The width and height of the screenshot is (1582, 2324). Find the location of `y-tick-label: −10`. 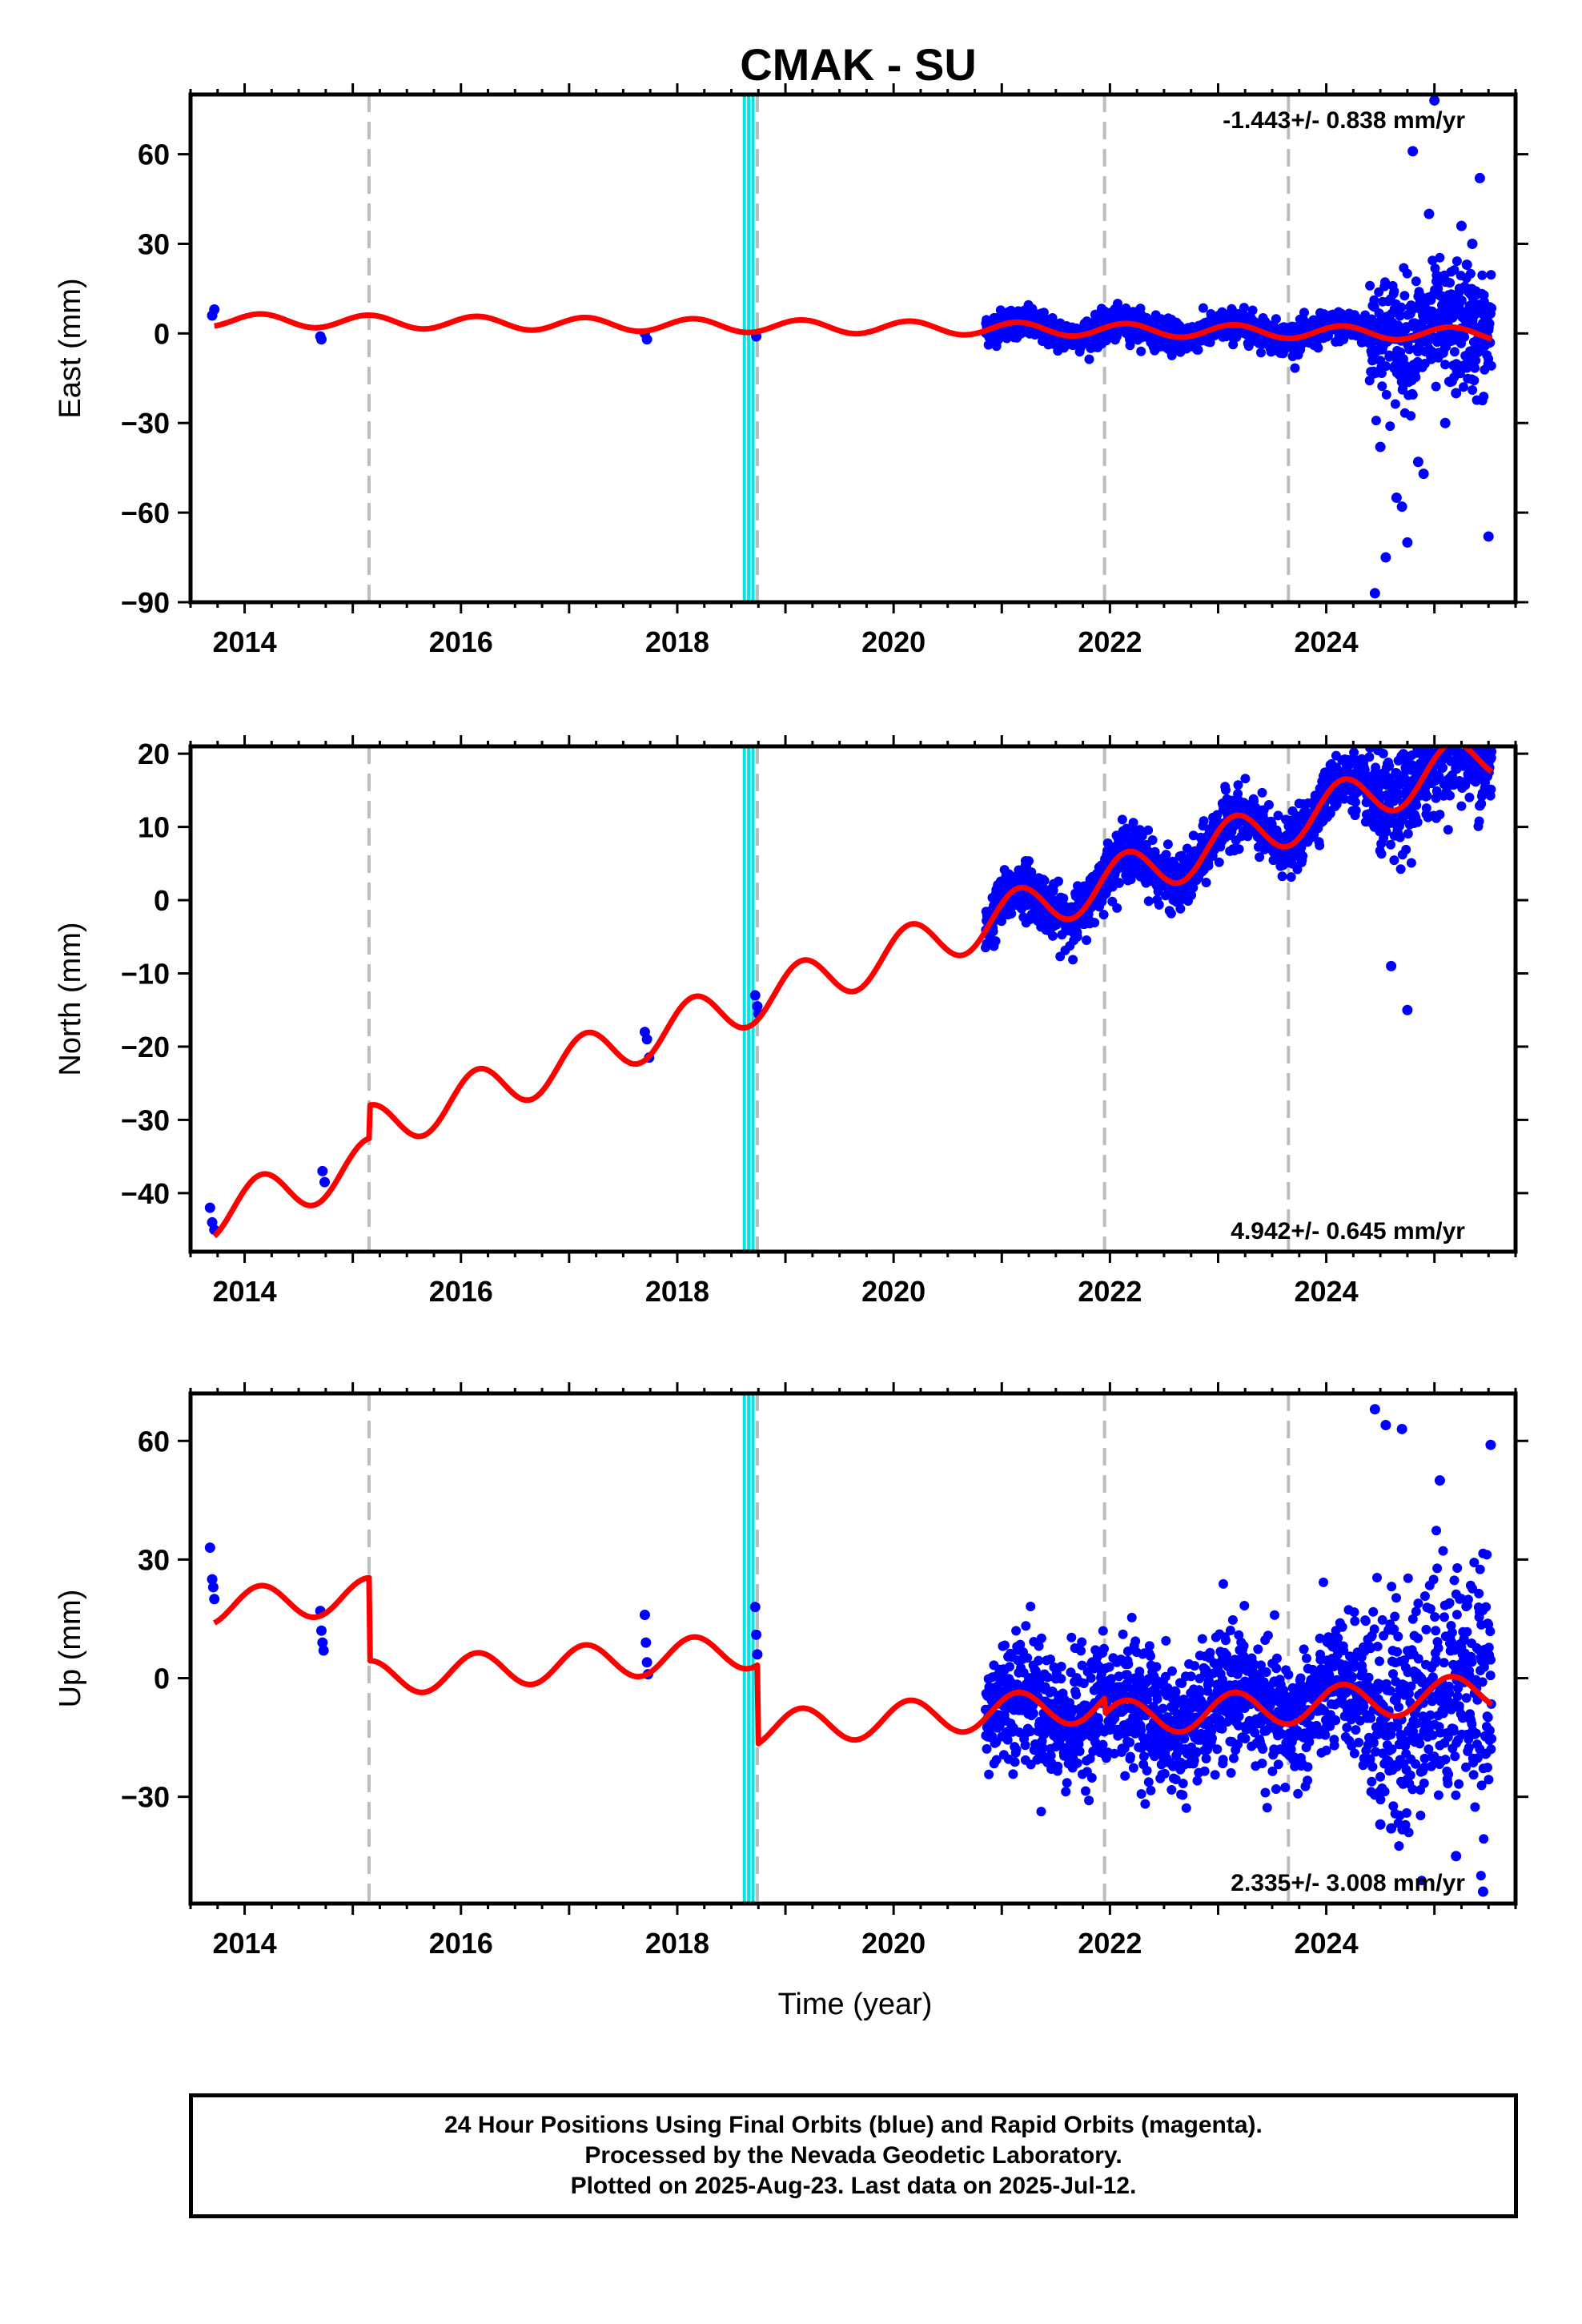

y-tick-label: −10 is located at coordinates (145, 974).